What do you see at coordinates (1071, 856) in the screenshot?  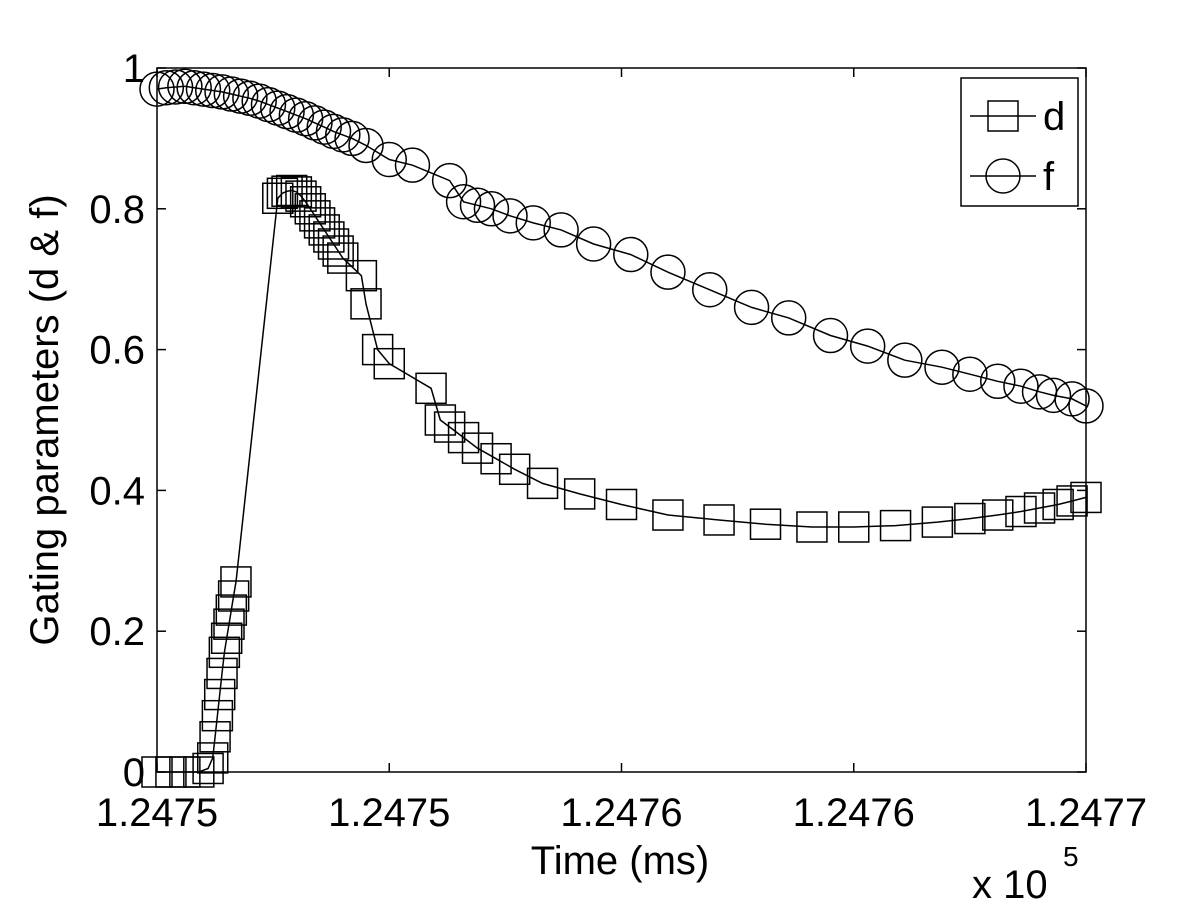 I see `x-exponent-power: 5` at bounding box center [1071, 856].